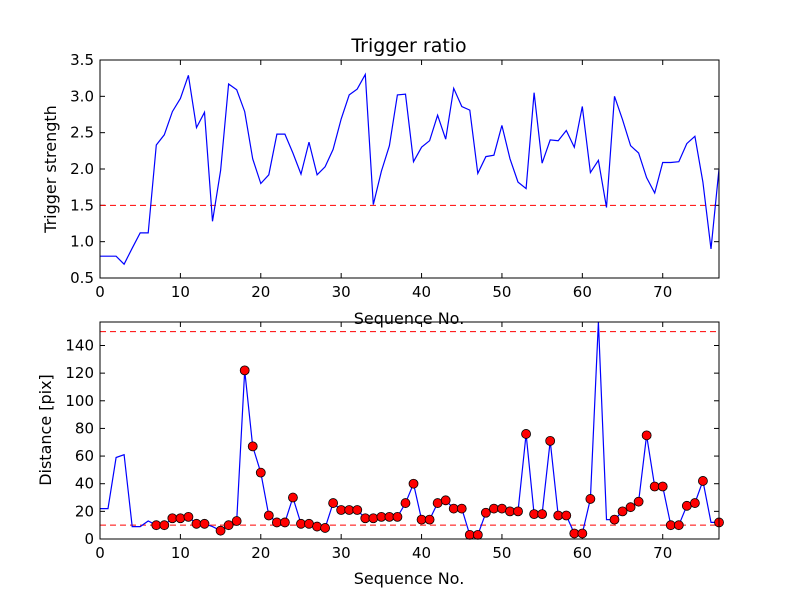  Describe the element at coordinates (89, 539) in the screenshot. I see `y-tick-label: 0` at that location.